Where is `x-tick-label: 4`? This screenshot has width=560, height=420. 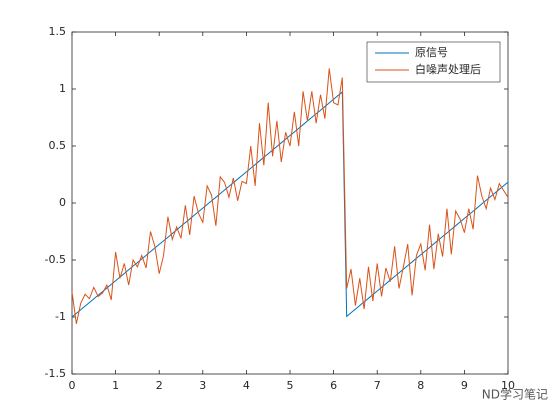
x-tick-label: 4 is located at coordinates (246, 385).